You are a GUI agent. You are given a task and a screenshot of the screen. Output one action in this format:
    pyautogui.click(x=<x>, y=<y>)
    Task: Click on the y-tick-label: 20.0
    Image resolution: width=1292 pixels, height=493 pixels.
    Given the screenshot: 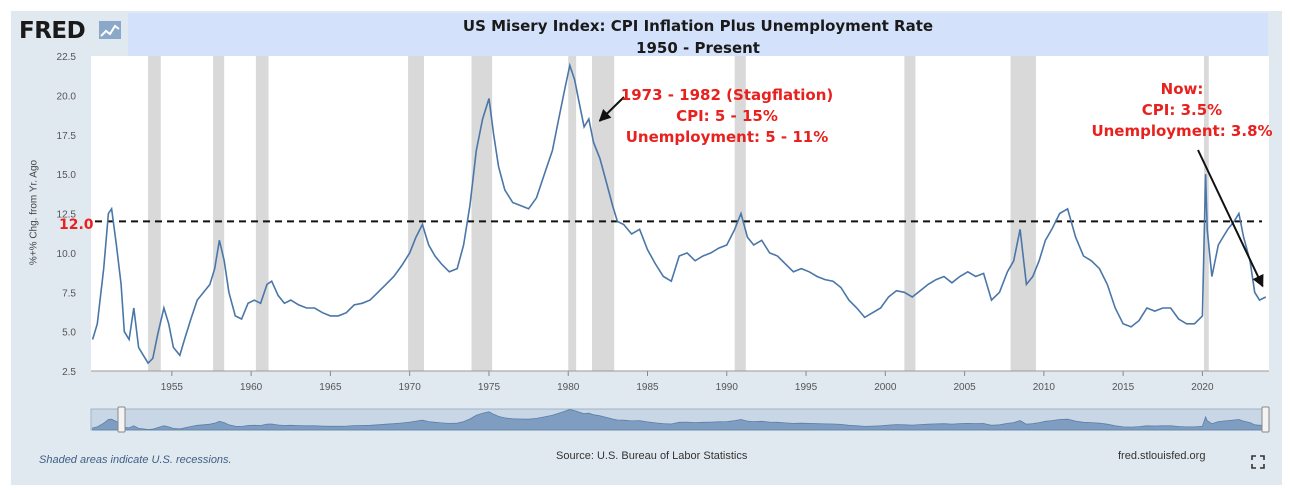 What is the action you would take?
    pyautogui.click(x=67, y=96)
    